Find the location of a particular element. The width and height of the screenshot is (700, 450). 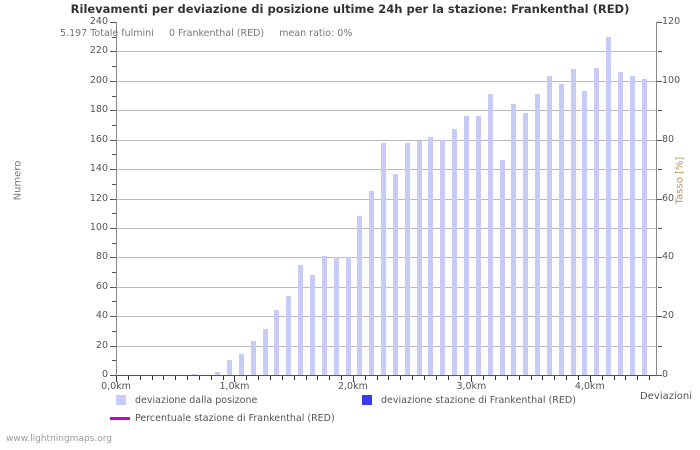

footer-url: www.lightningmaps.org is located at coordinates (59, 439).